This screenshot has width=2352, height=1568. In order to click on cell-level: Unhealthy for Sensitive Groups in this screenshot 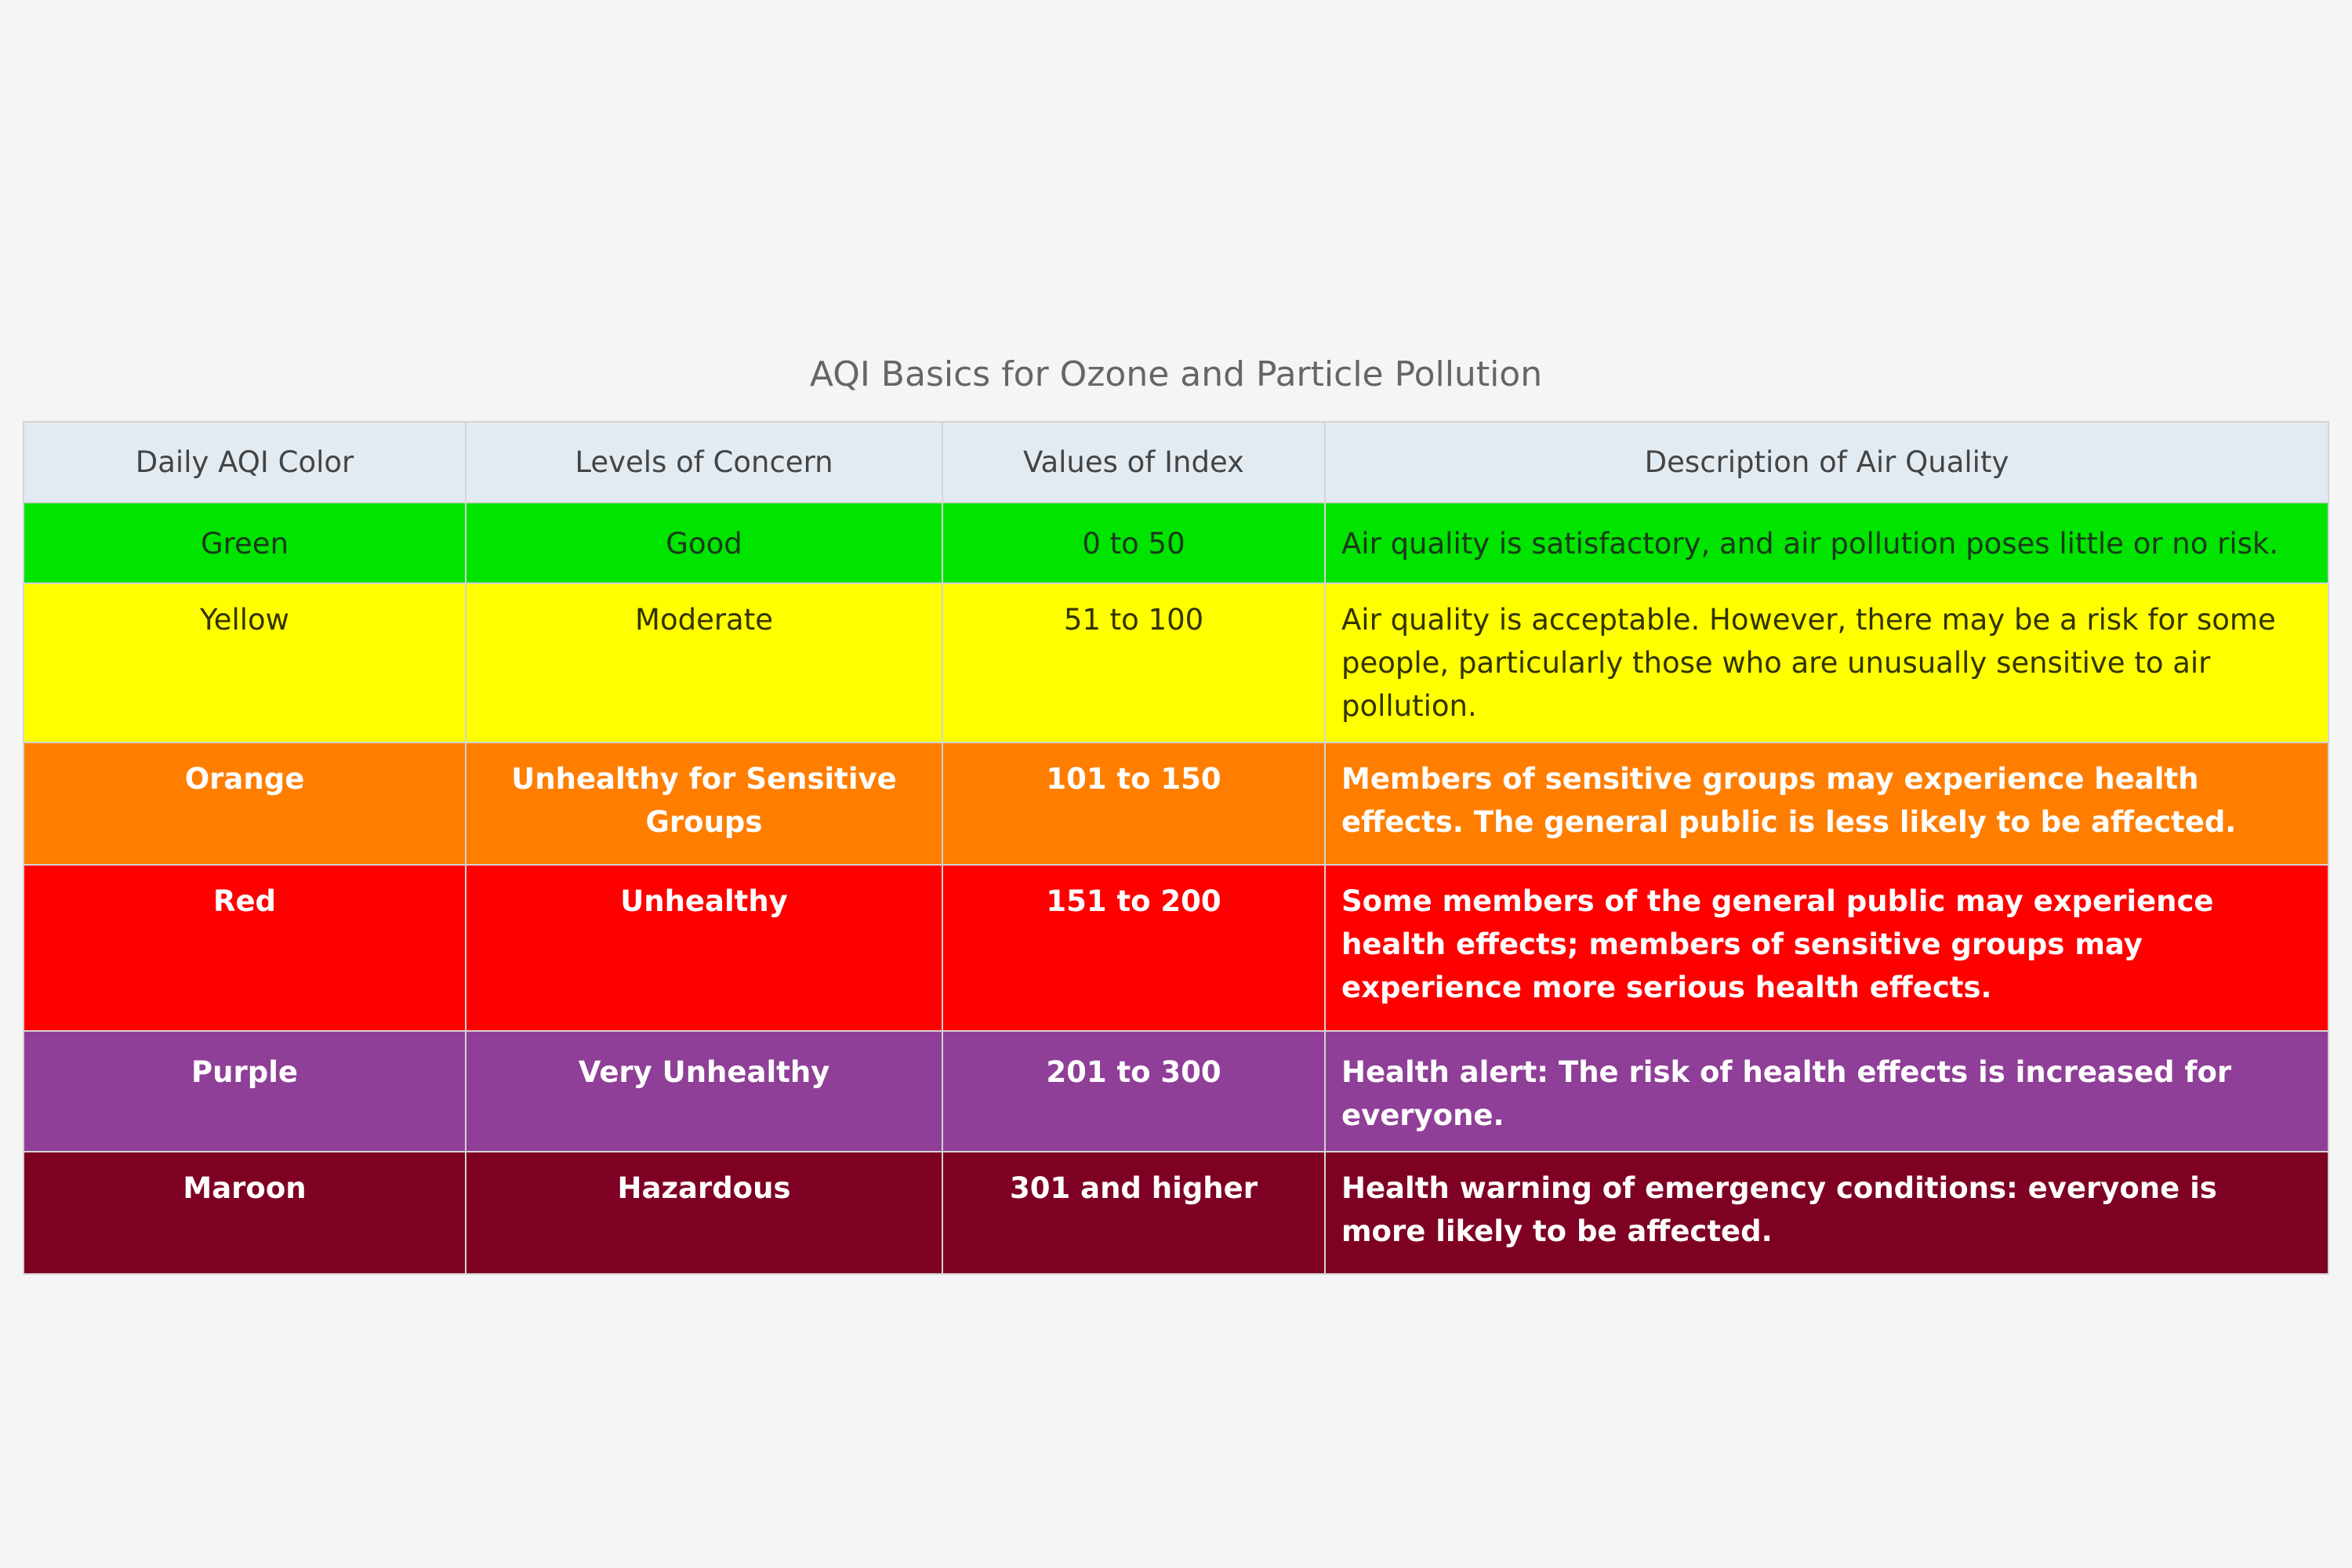, I will do `click(704, 804)`.